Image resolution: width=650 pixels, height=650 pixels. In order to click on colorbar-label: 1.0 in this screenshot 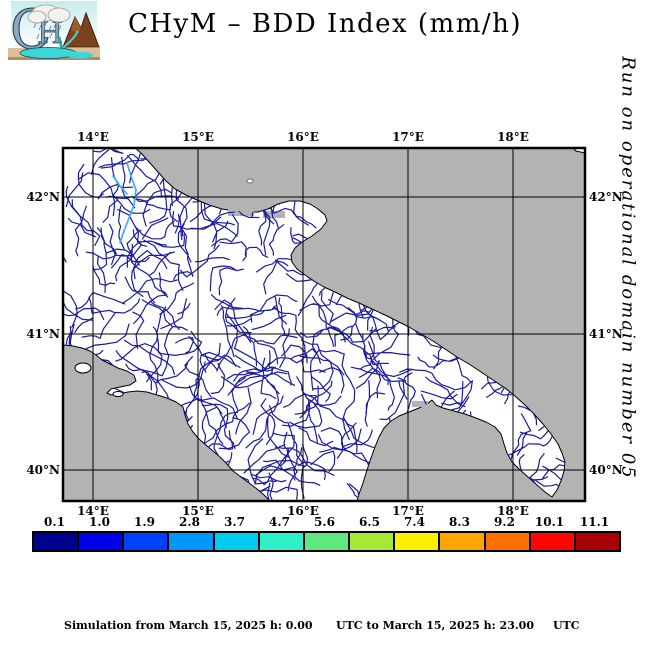, I will do `click(99, 522)`.